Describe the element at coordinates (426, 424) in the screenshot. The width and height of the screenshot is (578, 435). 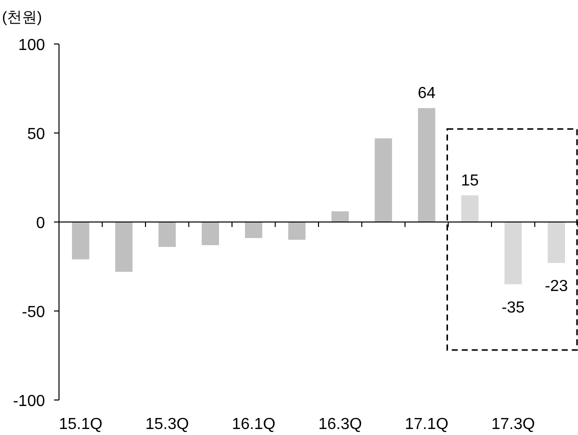
I see `x-tick-label: 17.1Q` at that location.